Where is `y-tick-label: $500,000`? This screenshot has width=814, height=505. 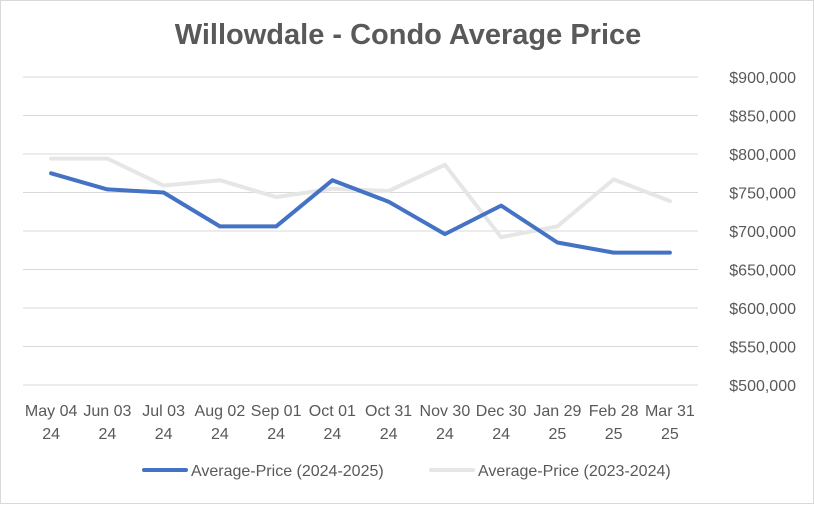
y-tick-label: $500,000 is located at coordinates (762, 386).